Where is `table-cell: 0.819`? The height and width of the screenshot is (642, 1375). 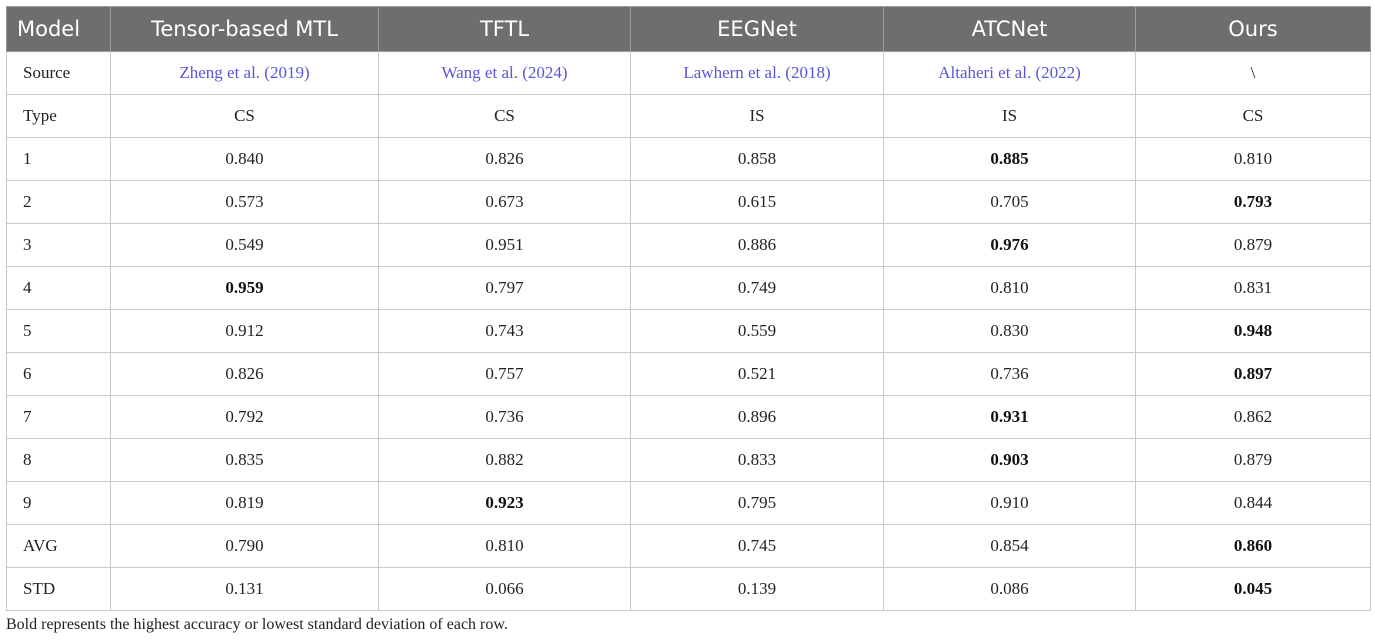
table-cell: 0.819 is located at coordinates (244, 503).